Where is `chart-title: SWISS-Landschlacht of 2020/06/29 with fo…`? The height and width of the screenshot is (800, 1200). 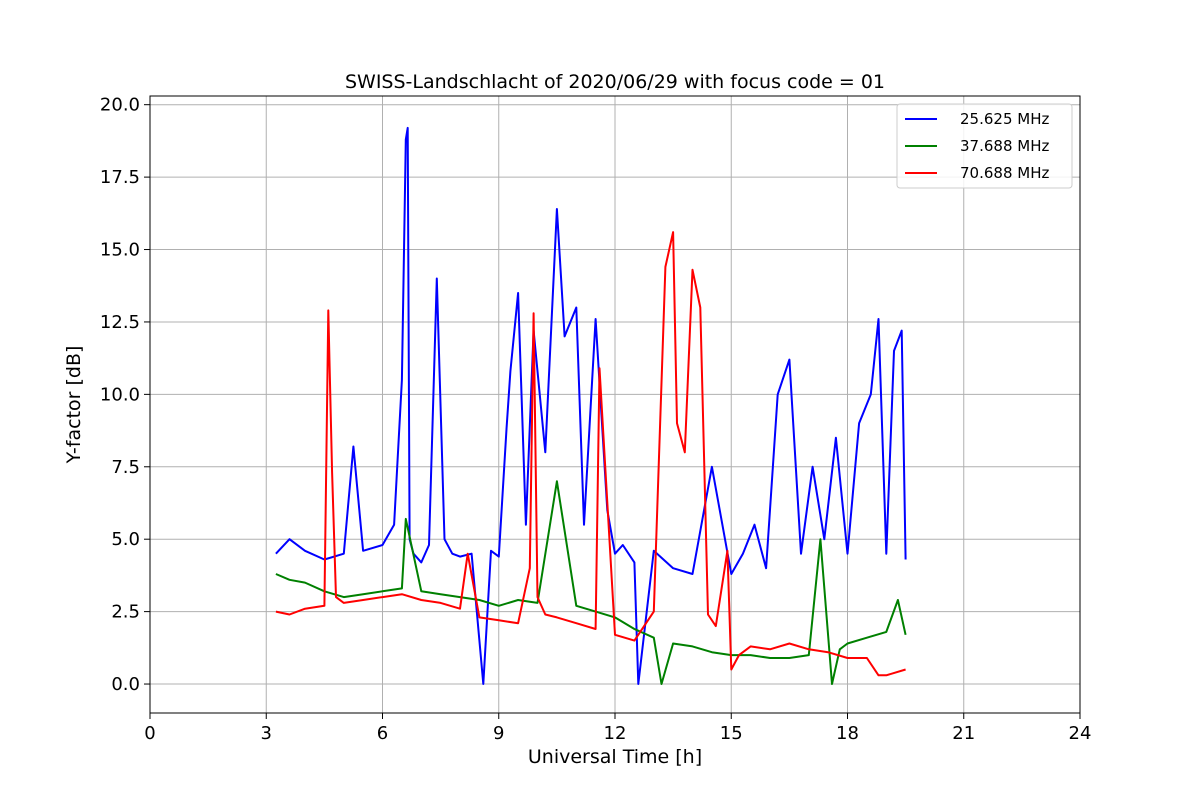 chart-title: SWISS-Landschlacht of 2020/06/29 with fo… is located at coordinates (615, 82).